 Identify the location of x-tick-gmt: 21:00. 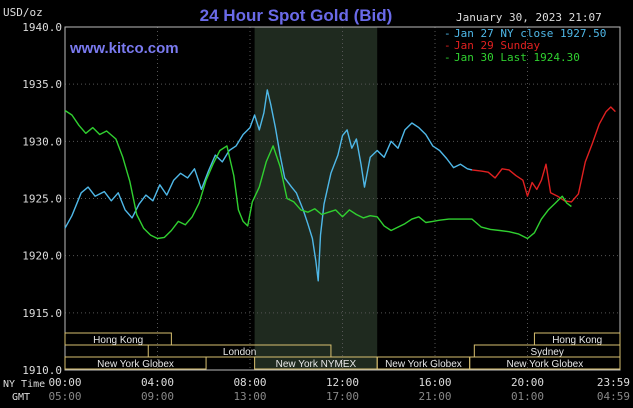
(434, 396).